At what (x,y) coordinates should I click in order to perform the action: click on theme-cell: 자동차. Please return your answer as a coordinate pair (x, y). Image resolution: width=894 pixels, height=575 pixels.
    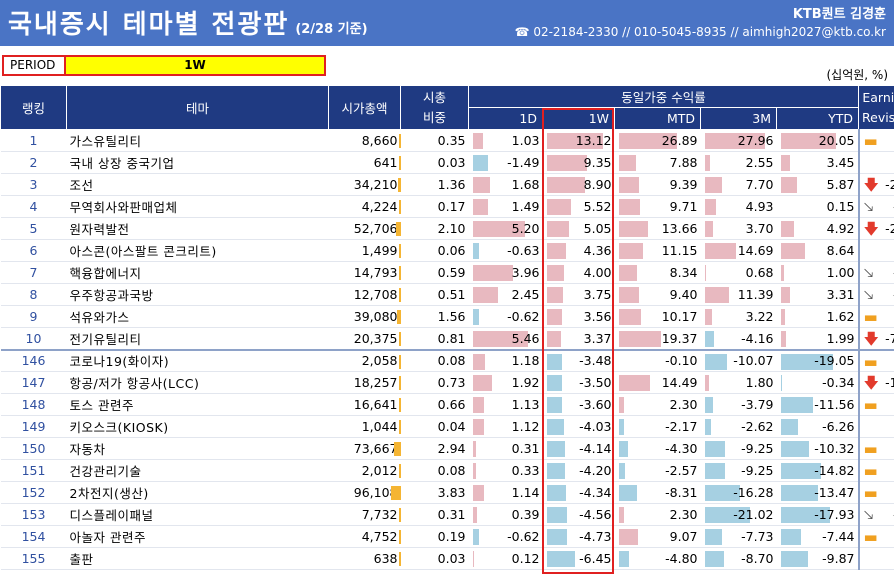
    Looking at the image, I should click on (197, 448).